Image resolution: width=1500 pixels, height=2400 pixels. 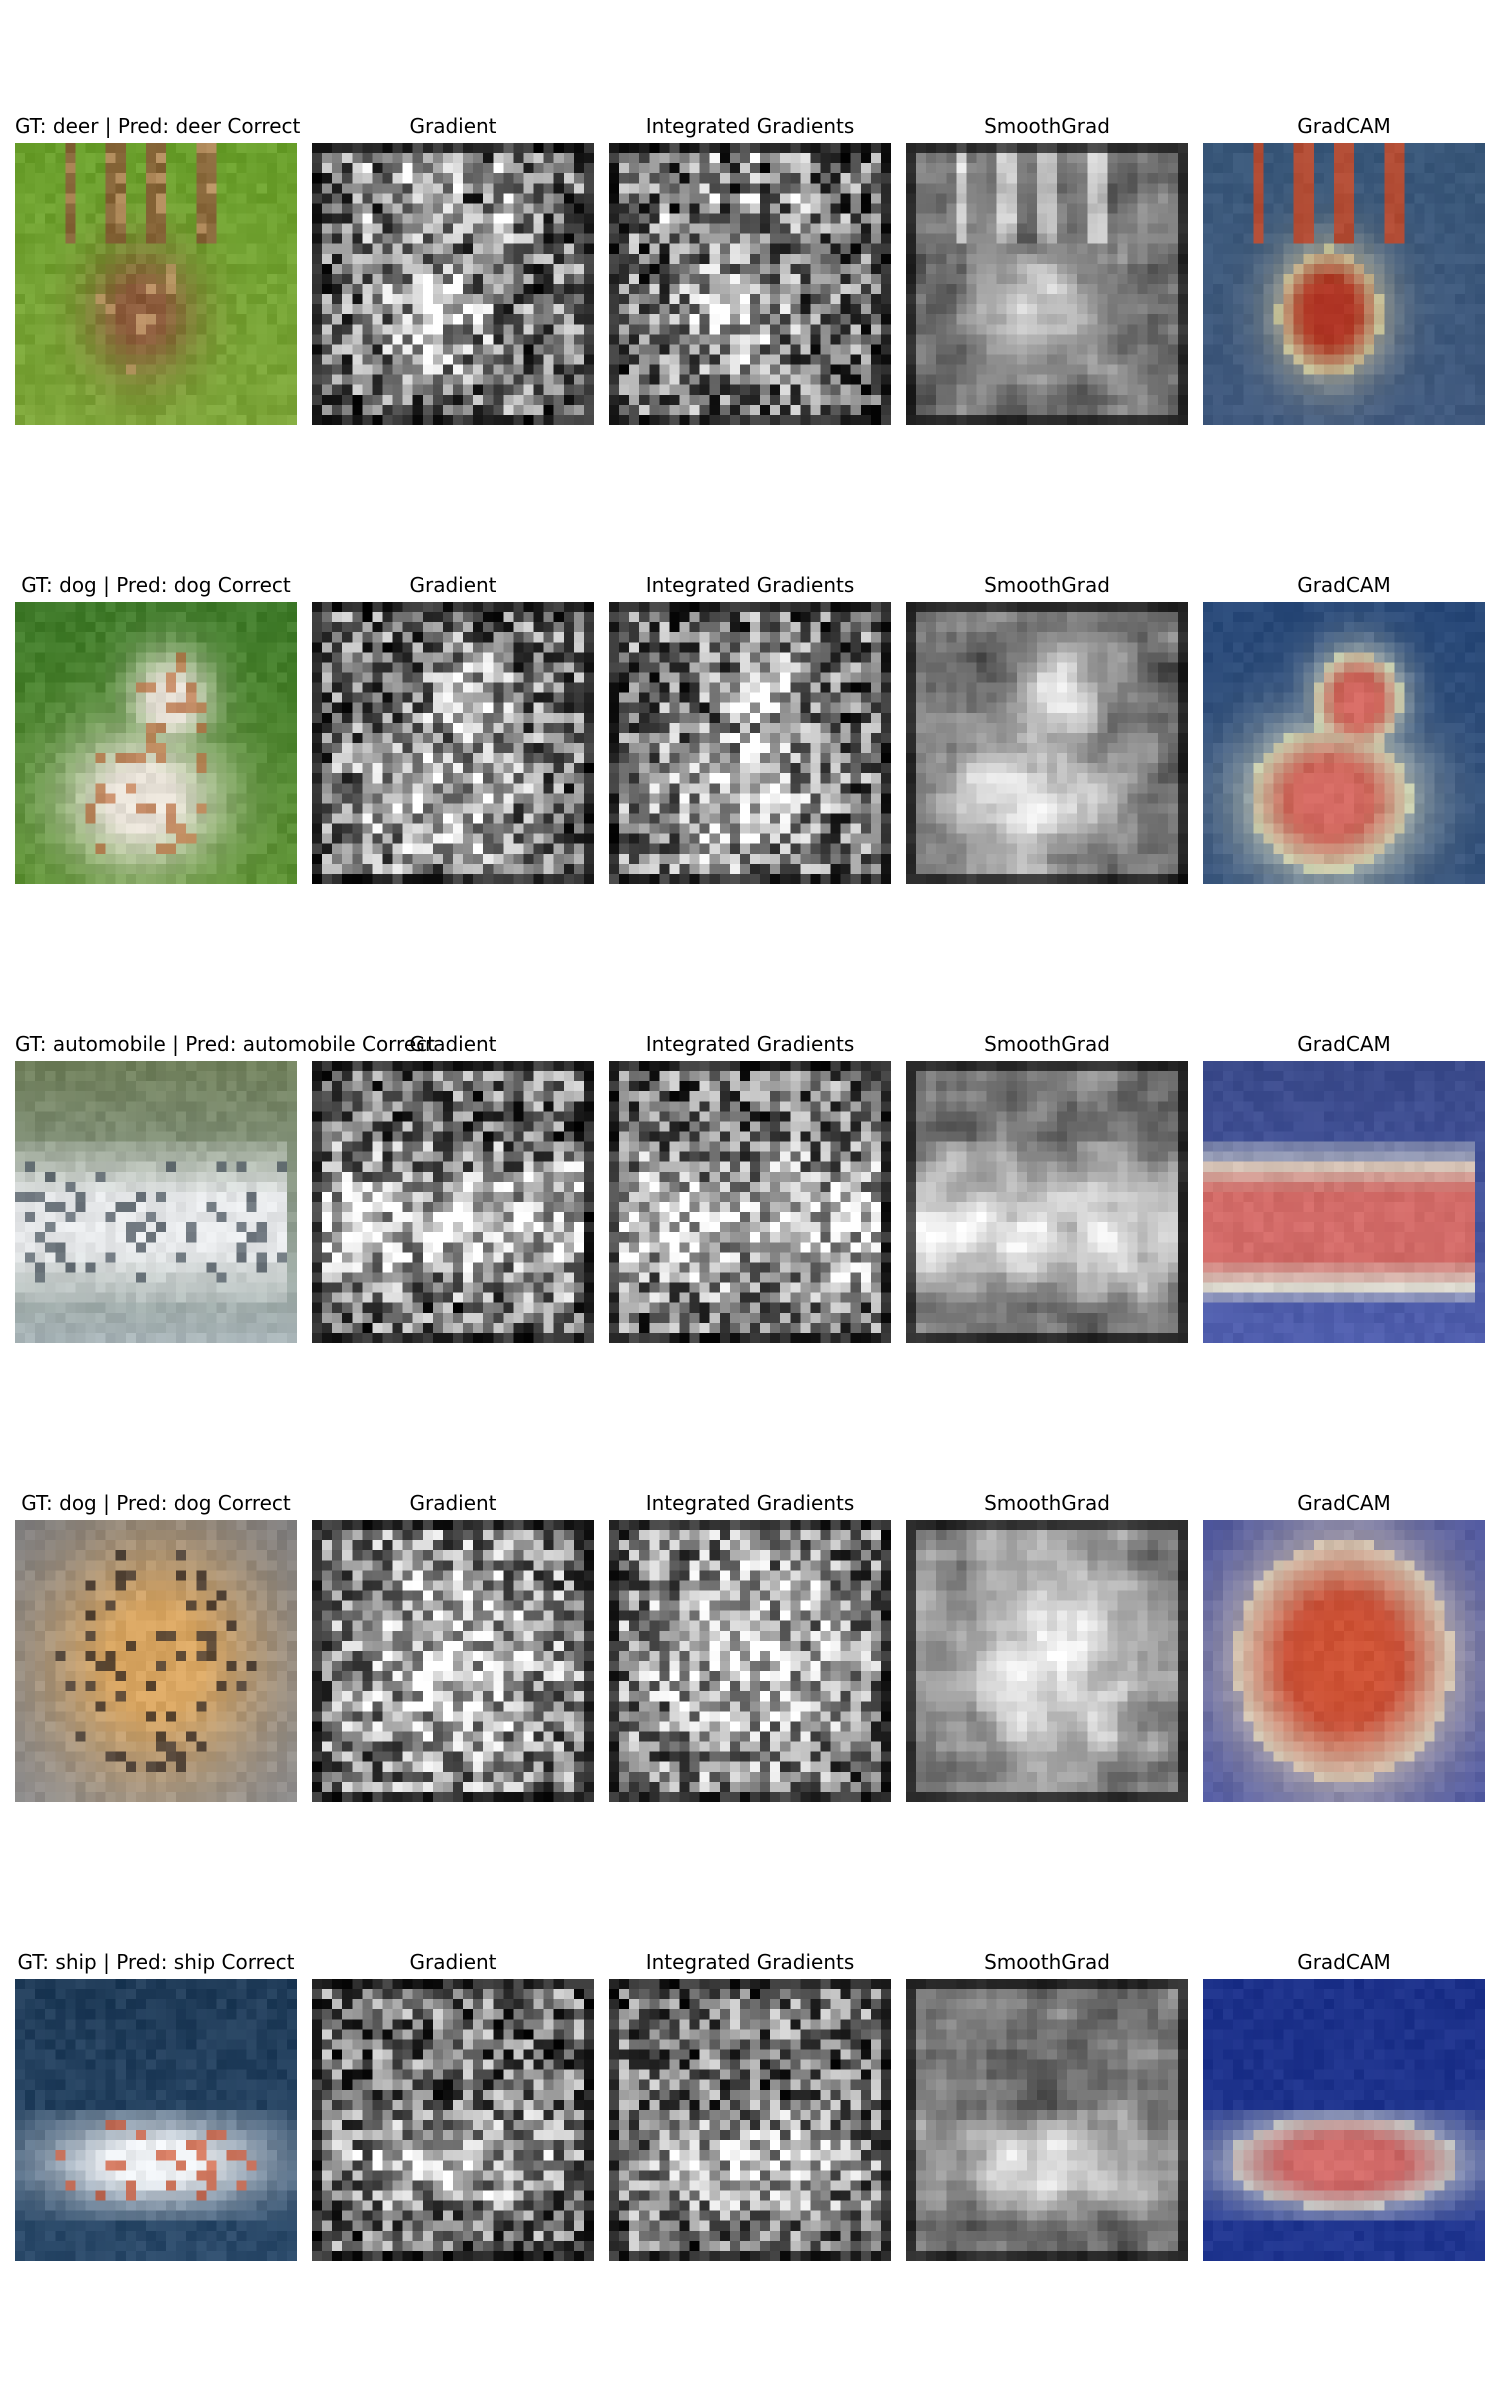 What do you see at coordinates (158, 126) in the screenshot?
I see `sample-label: GT: deer | Pred: deer Correct` at bounding box center [158, 126].